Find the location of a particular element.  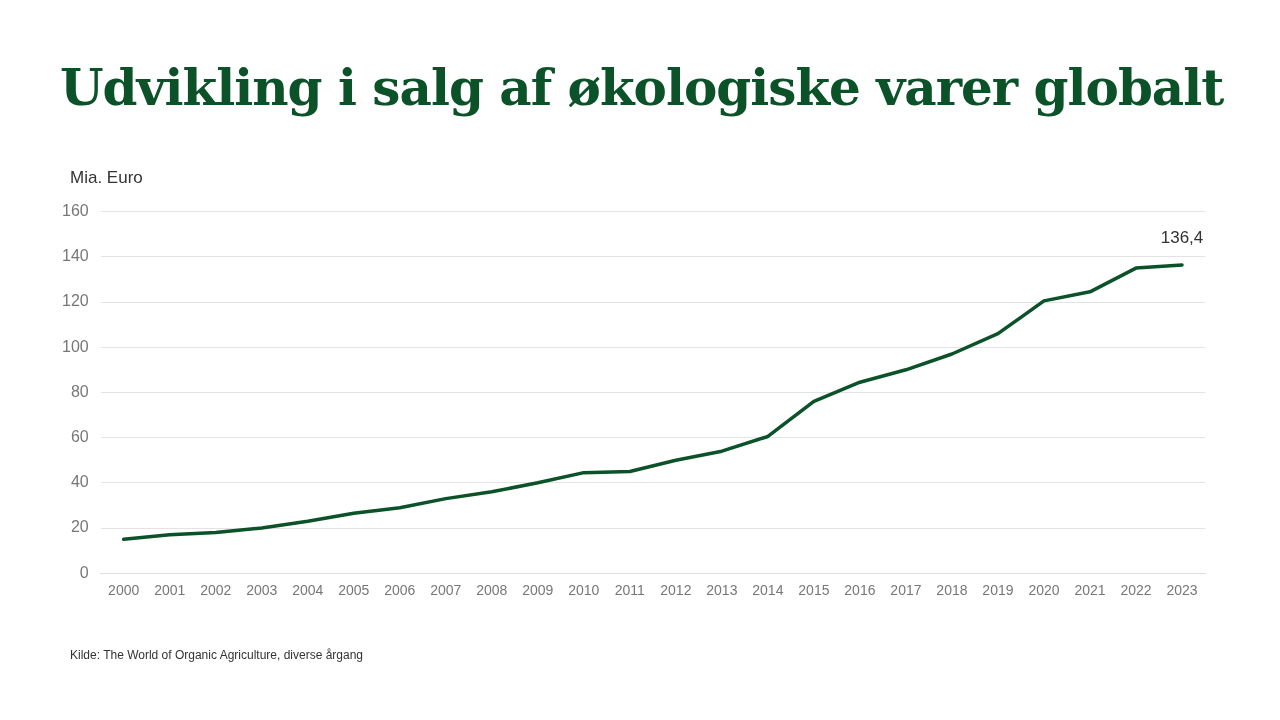

x-tick-label: 2009 is located at coordinates (538, 590).